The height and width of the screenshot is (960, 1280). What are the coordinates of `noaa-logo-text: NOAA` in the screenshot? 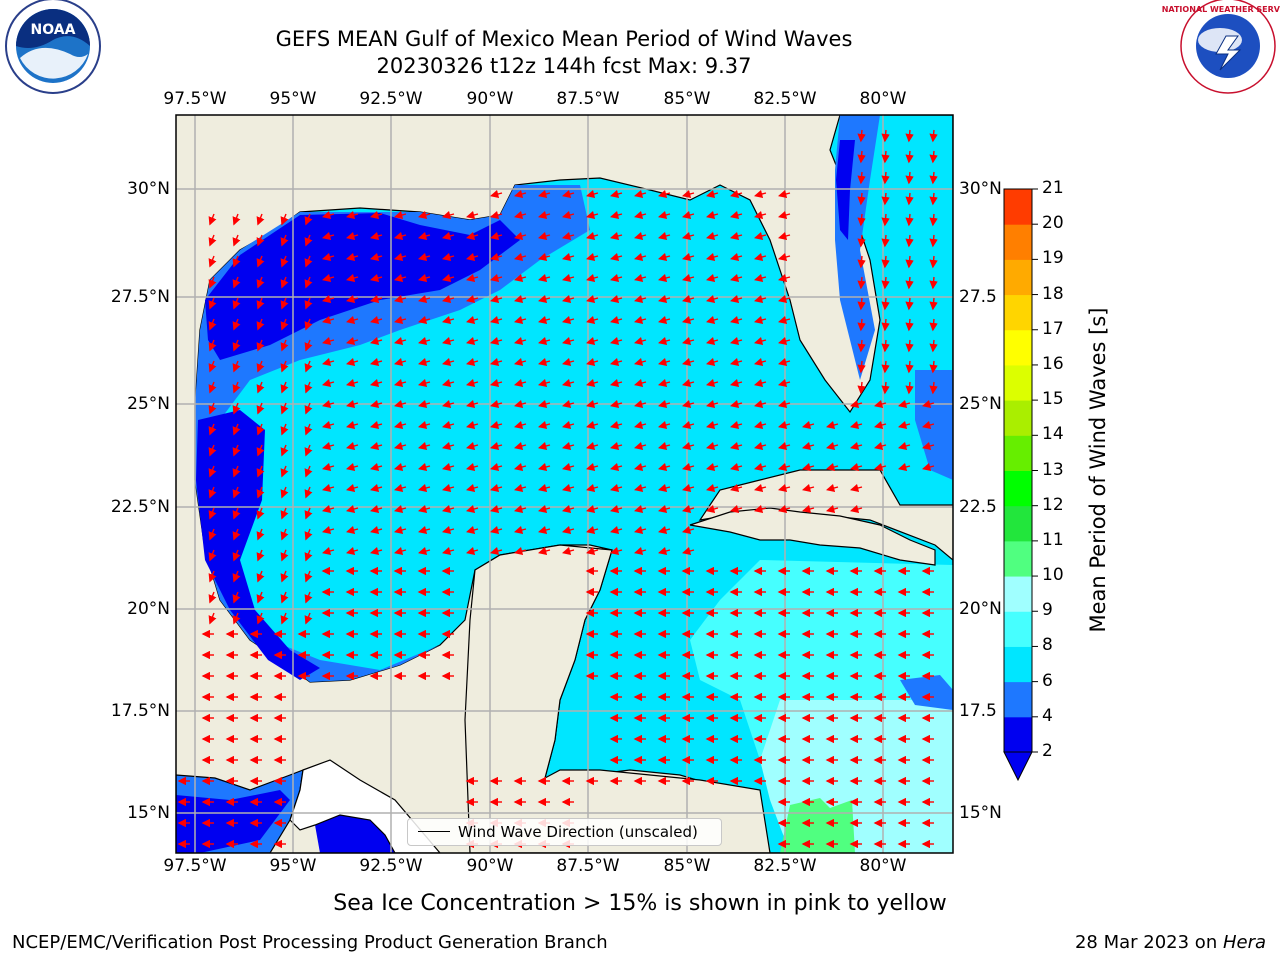 It's located at (53, 30).